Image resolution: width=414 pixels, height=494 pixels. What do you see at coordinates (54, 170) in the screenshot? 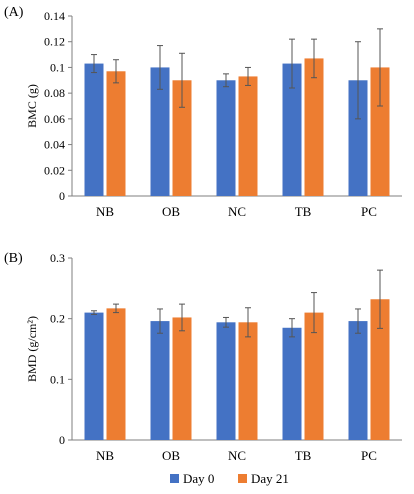
I see `y-tick-label: 0.02` at bounding box center [54, 170].